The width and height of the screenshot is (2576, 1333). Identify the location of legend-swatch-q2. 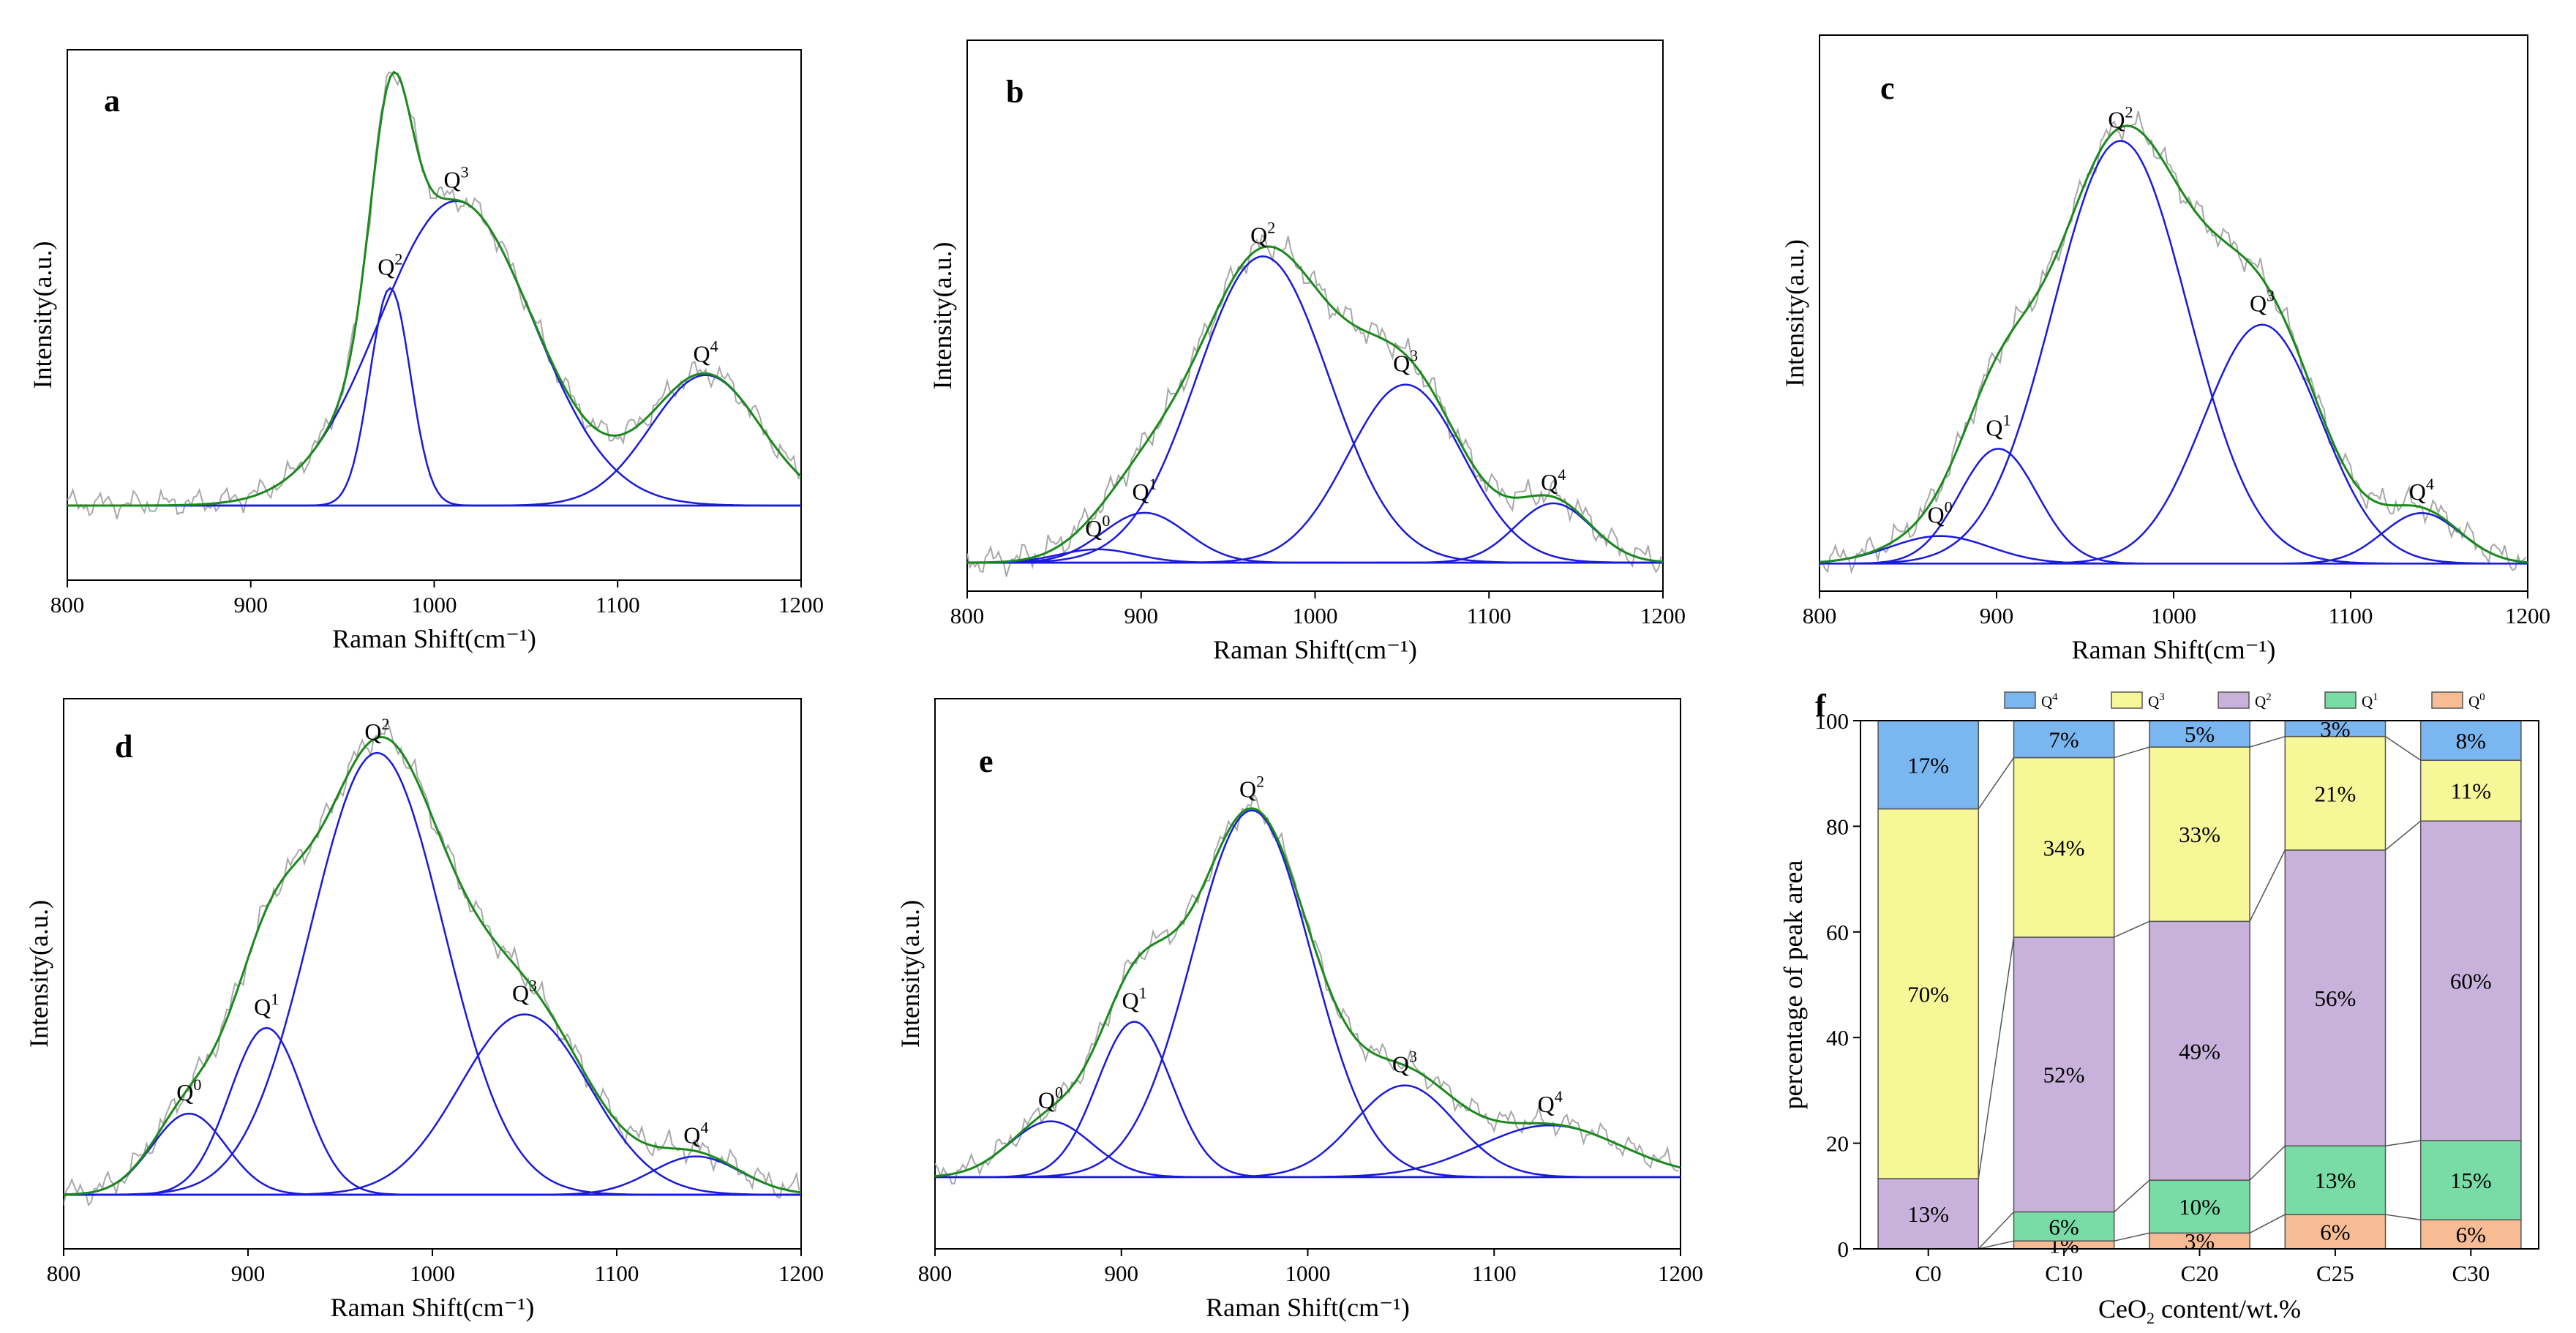
(2234, 700).